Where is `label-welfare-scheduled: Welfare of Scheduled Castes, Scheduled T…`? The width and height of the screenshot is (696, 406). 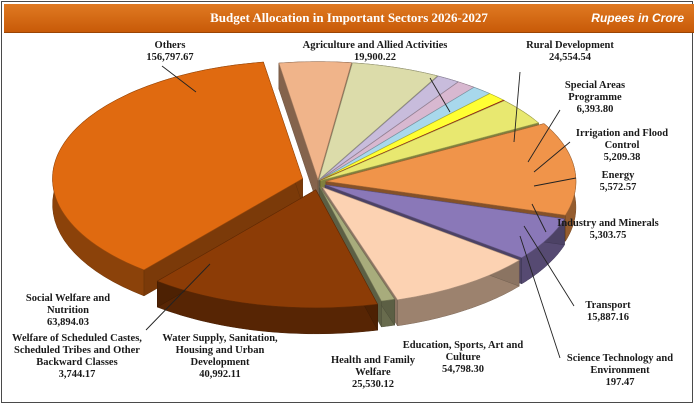 label-welfare-scheduled: Welfare of Scheduled Castes, Scheduled T… is located at coordinates (77, 357).